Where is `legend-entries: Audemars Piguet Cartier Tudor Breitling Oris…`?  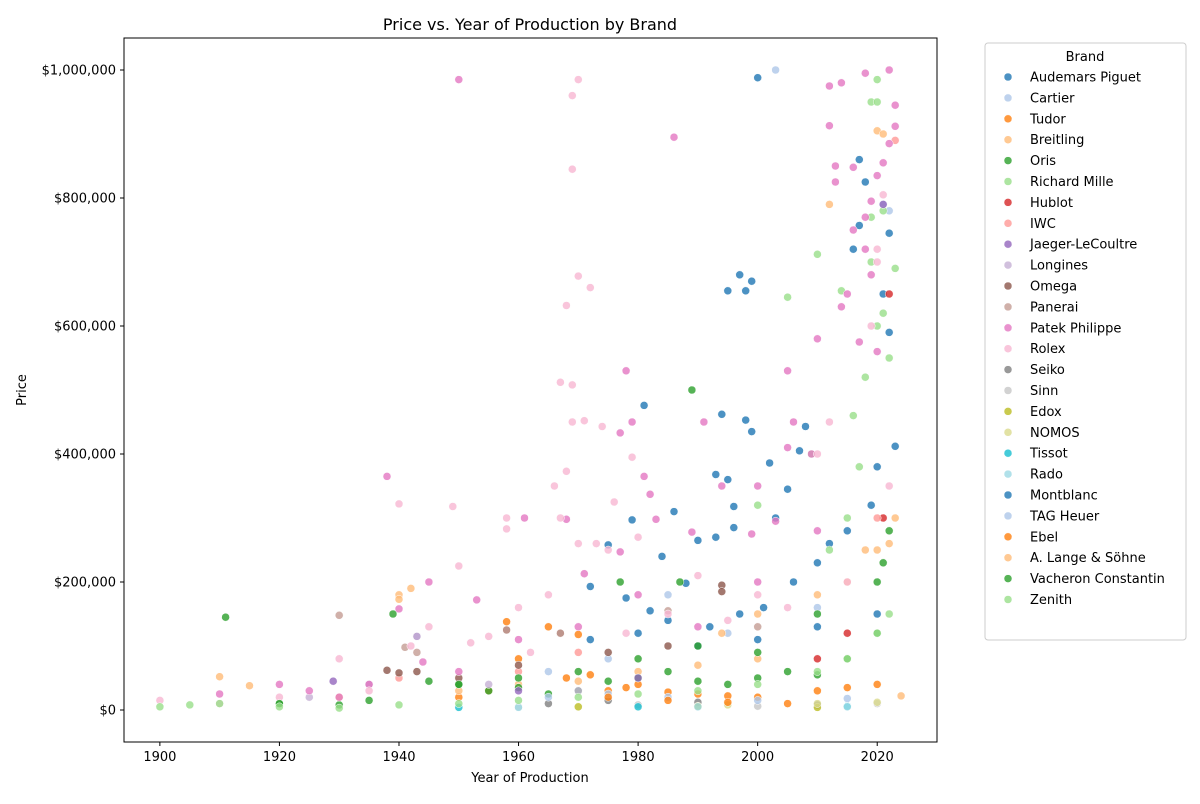
legend-entries: Audemars Piguet Cartier Tudor Breitling Oris… is located at coordinates (1084, 339).